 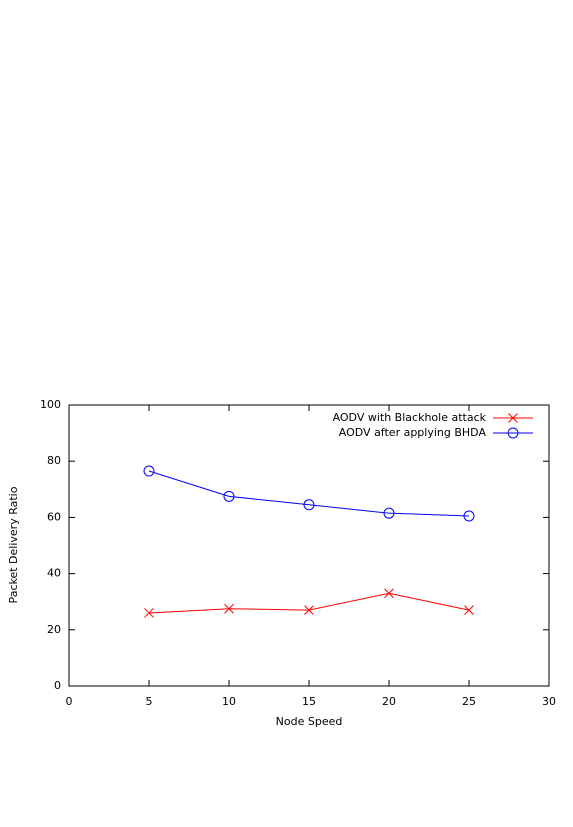 What do you see at coordinates (469, 701) in the screenshot?
I see `x-tick-label: 25` at bounding box center [469, 701].